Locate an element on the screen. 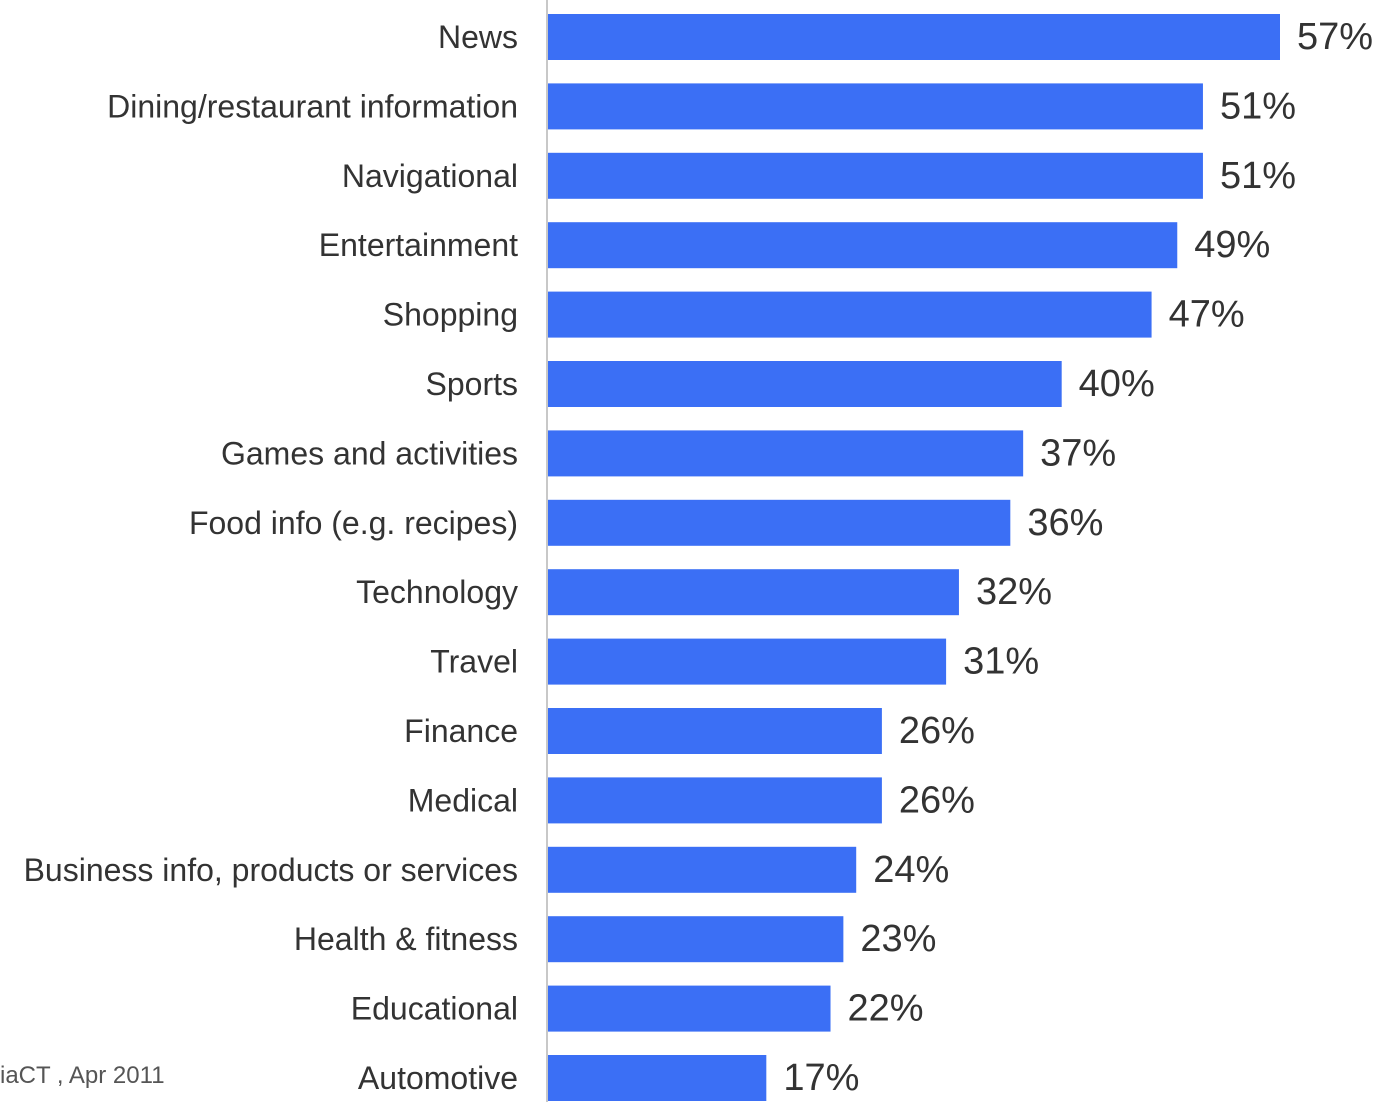  category-label: Business info, products or services is located at coordinates (271, 870).